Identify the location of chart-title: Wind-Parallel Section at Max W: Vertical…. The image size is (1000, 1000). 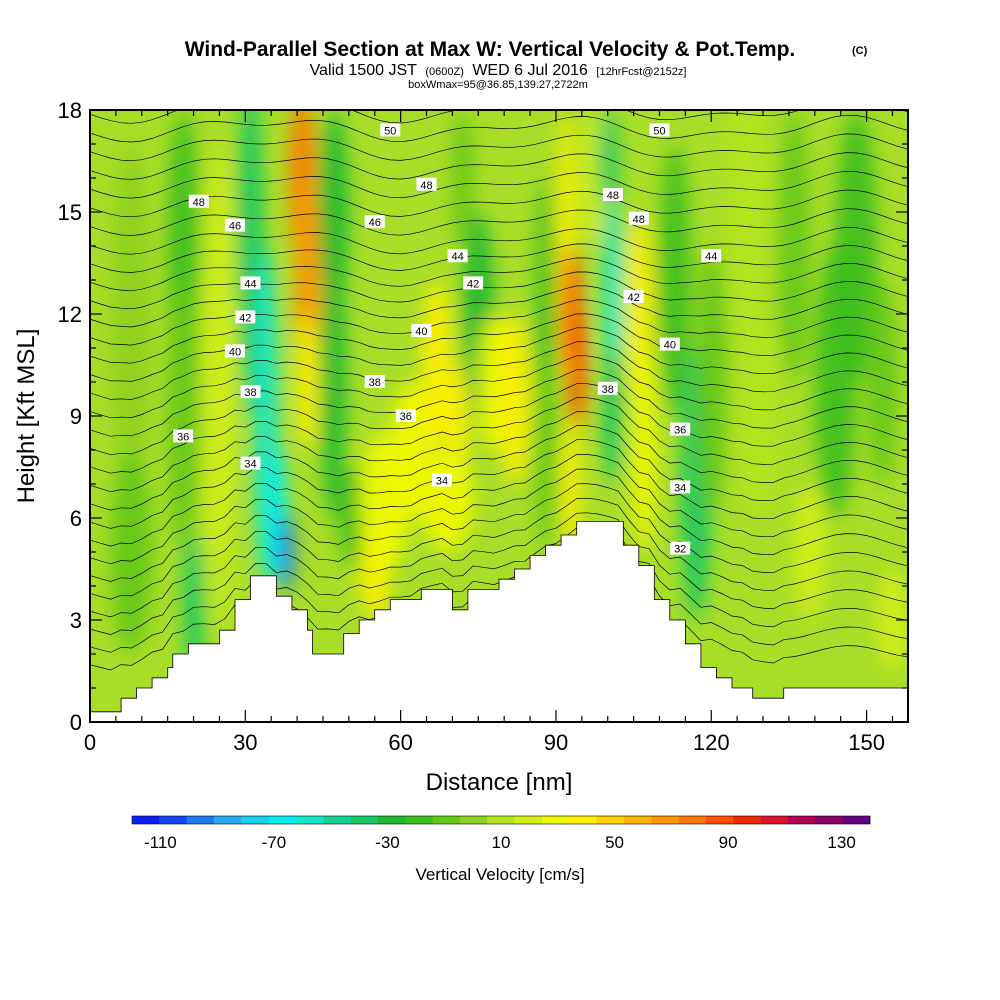
(490, 49).